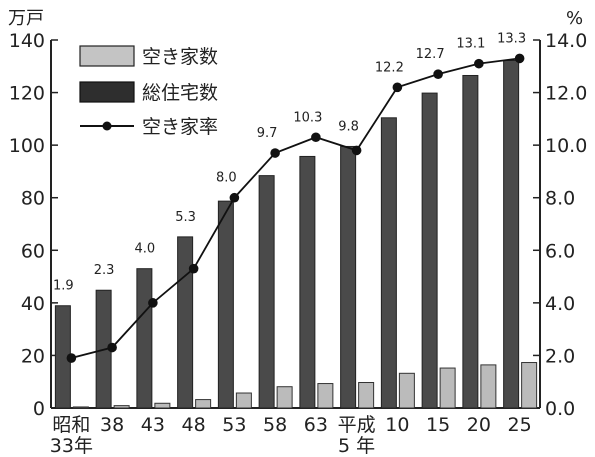 This screenshot has height=457, width=595. Describe the element at coordinates (357, 425) in the screenshot. I see `x-category-label: 平成` at that location.